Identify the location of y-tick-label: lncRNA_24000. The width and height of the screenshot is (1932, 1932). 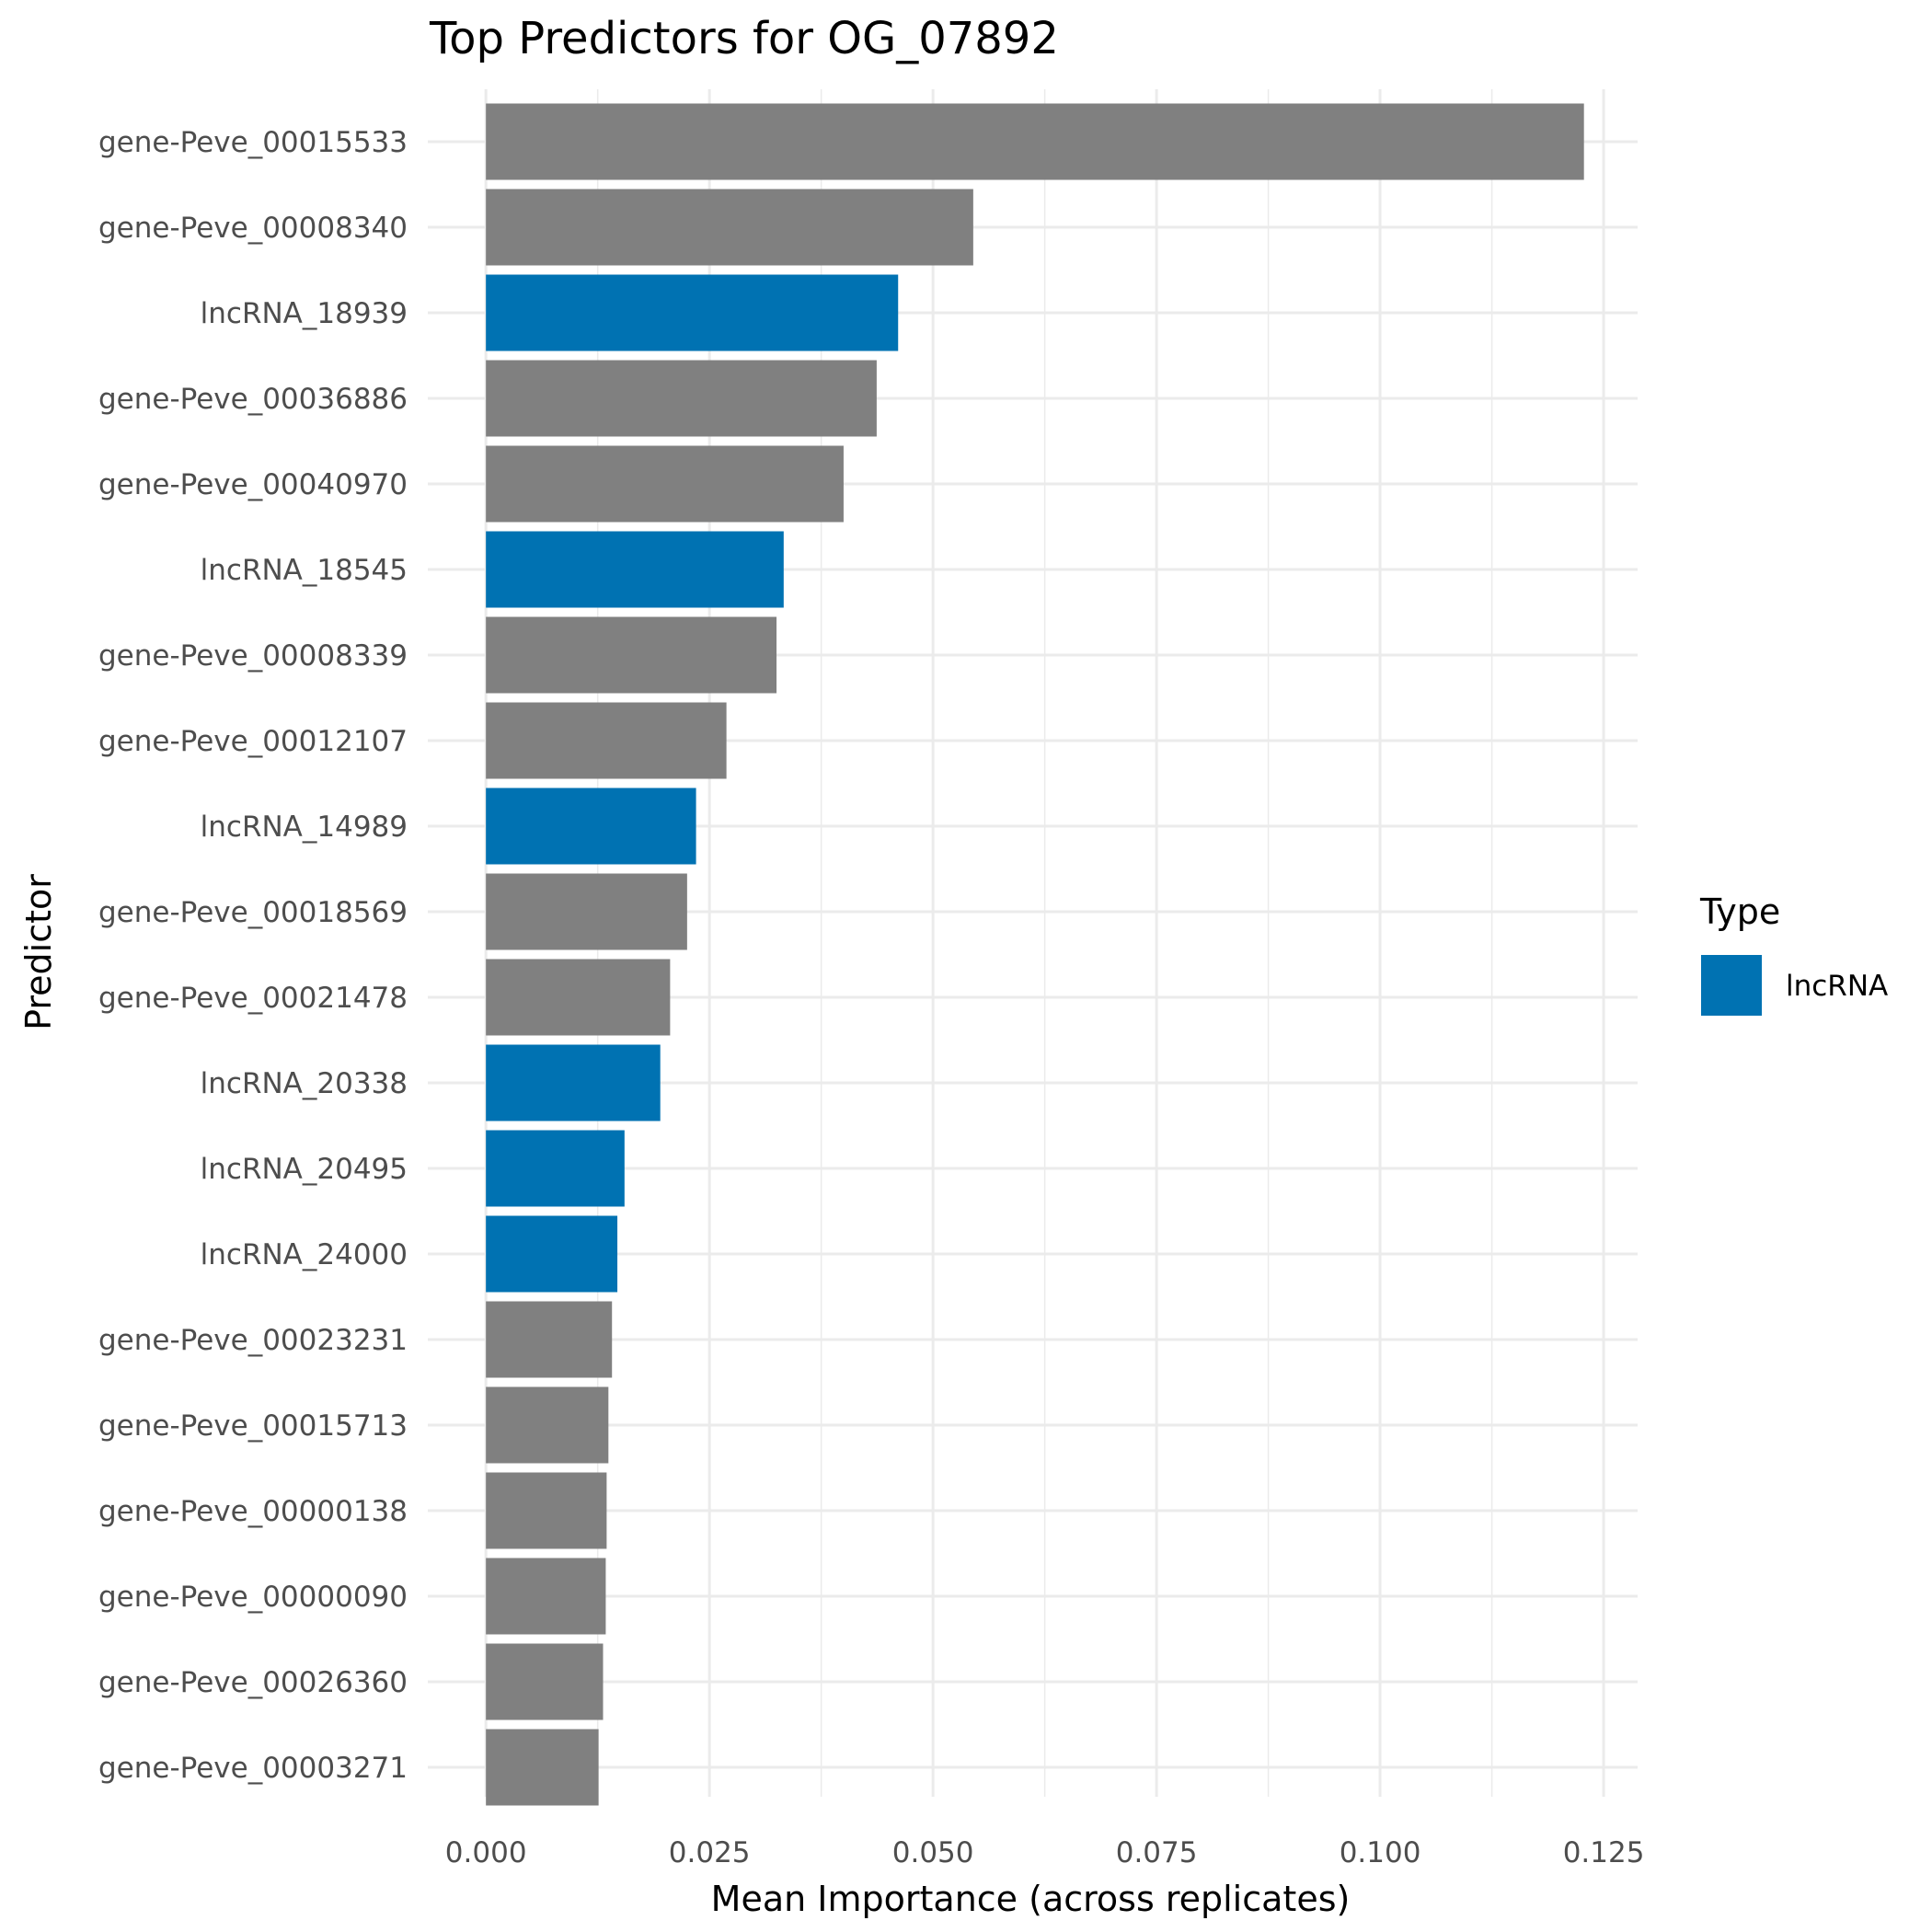
(304, 1254).